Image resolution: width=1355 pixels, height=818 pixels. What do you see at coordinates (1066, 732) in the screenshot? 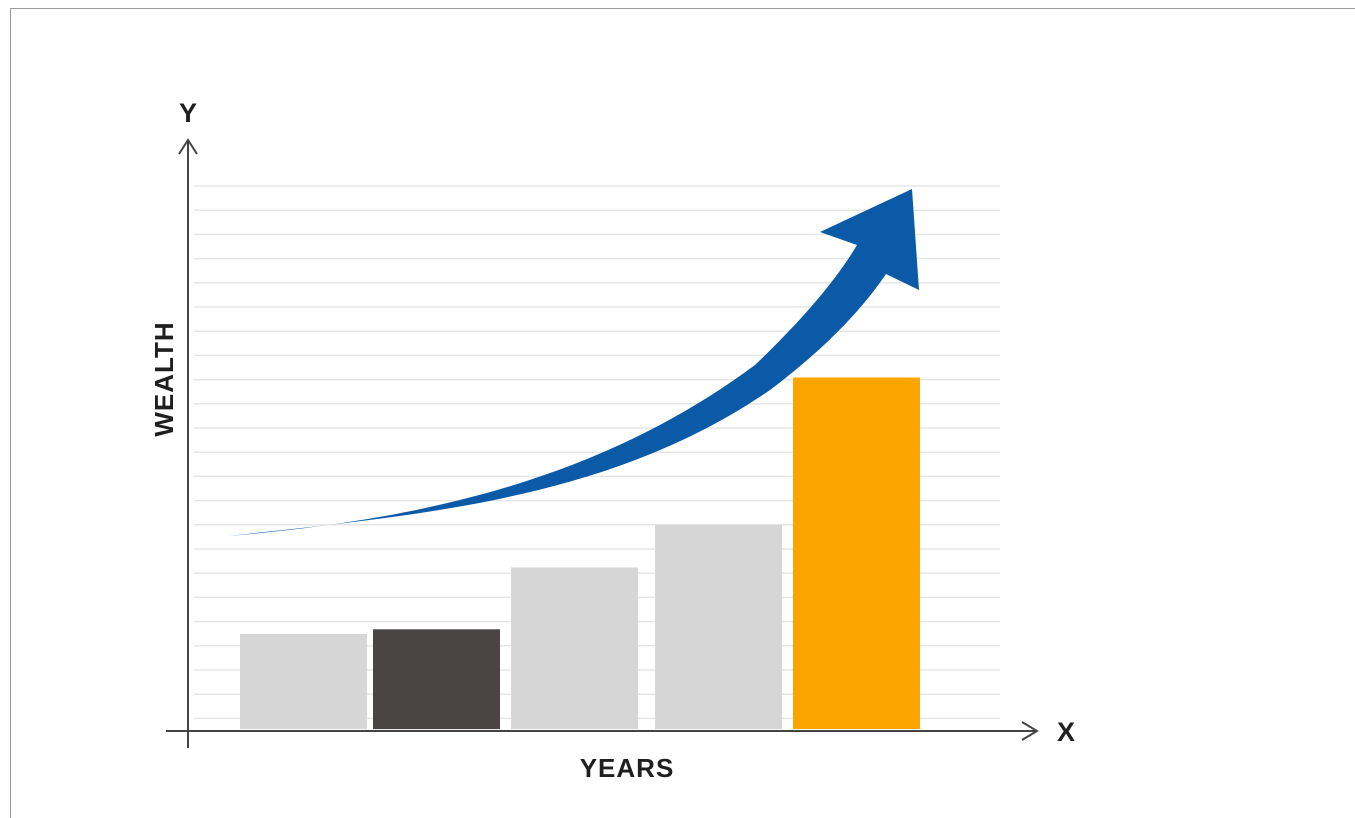
I see `x-axis-letter: X` at bounding box center [1066, 732].